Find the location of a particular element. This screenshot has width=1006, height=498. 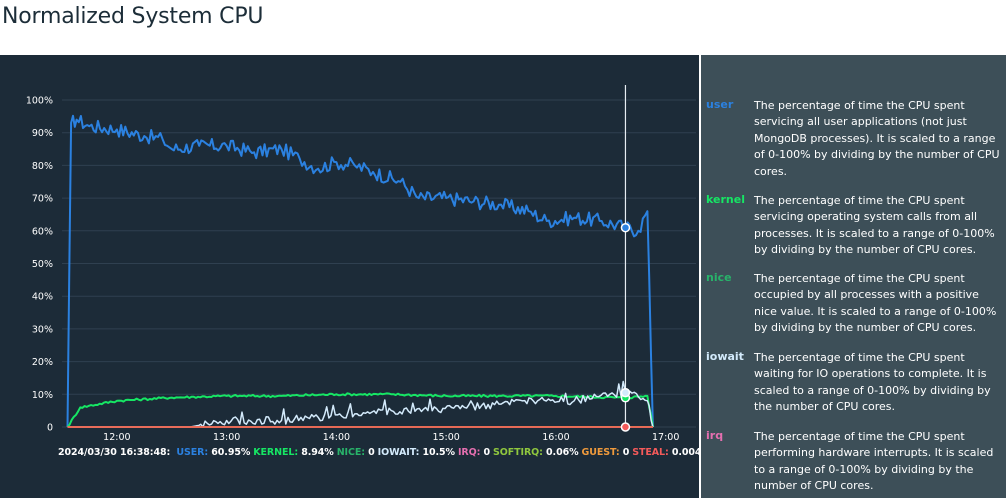

cursor-timestamp: 2024/03/30 16:38:48: is located at coordinates (114, 452).